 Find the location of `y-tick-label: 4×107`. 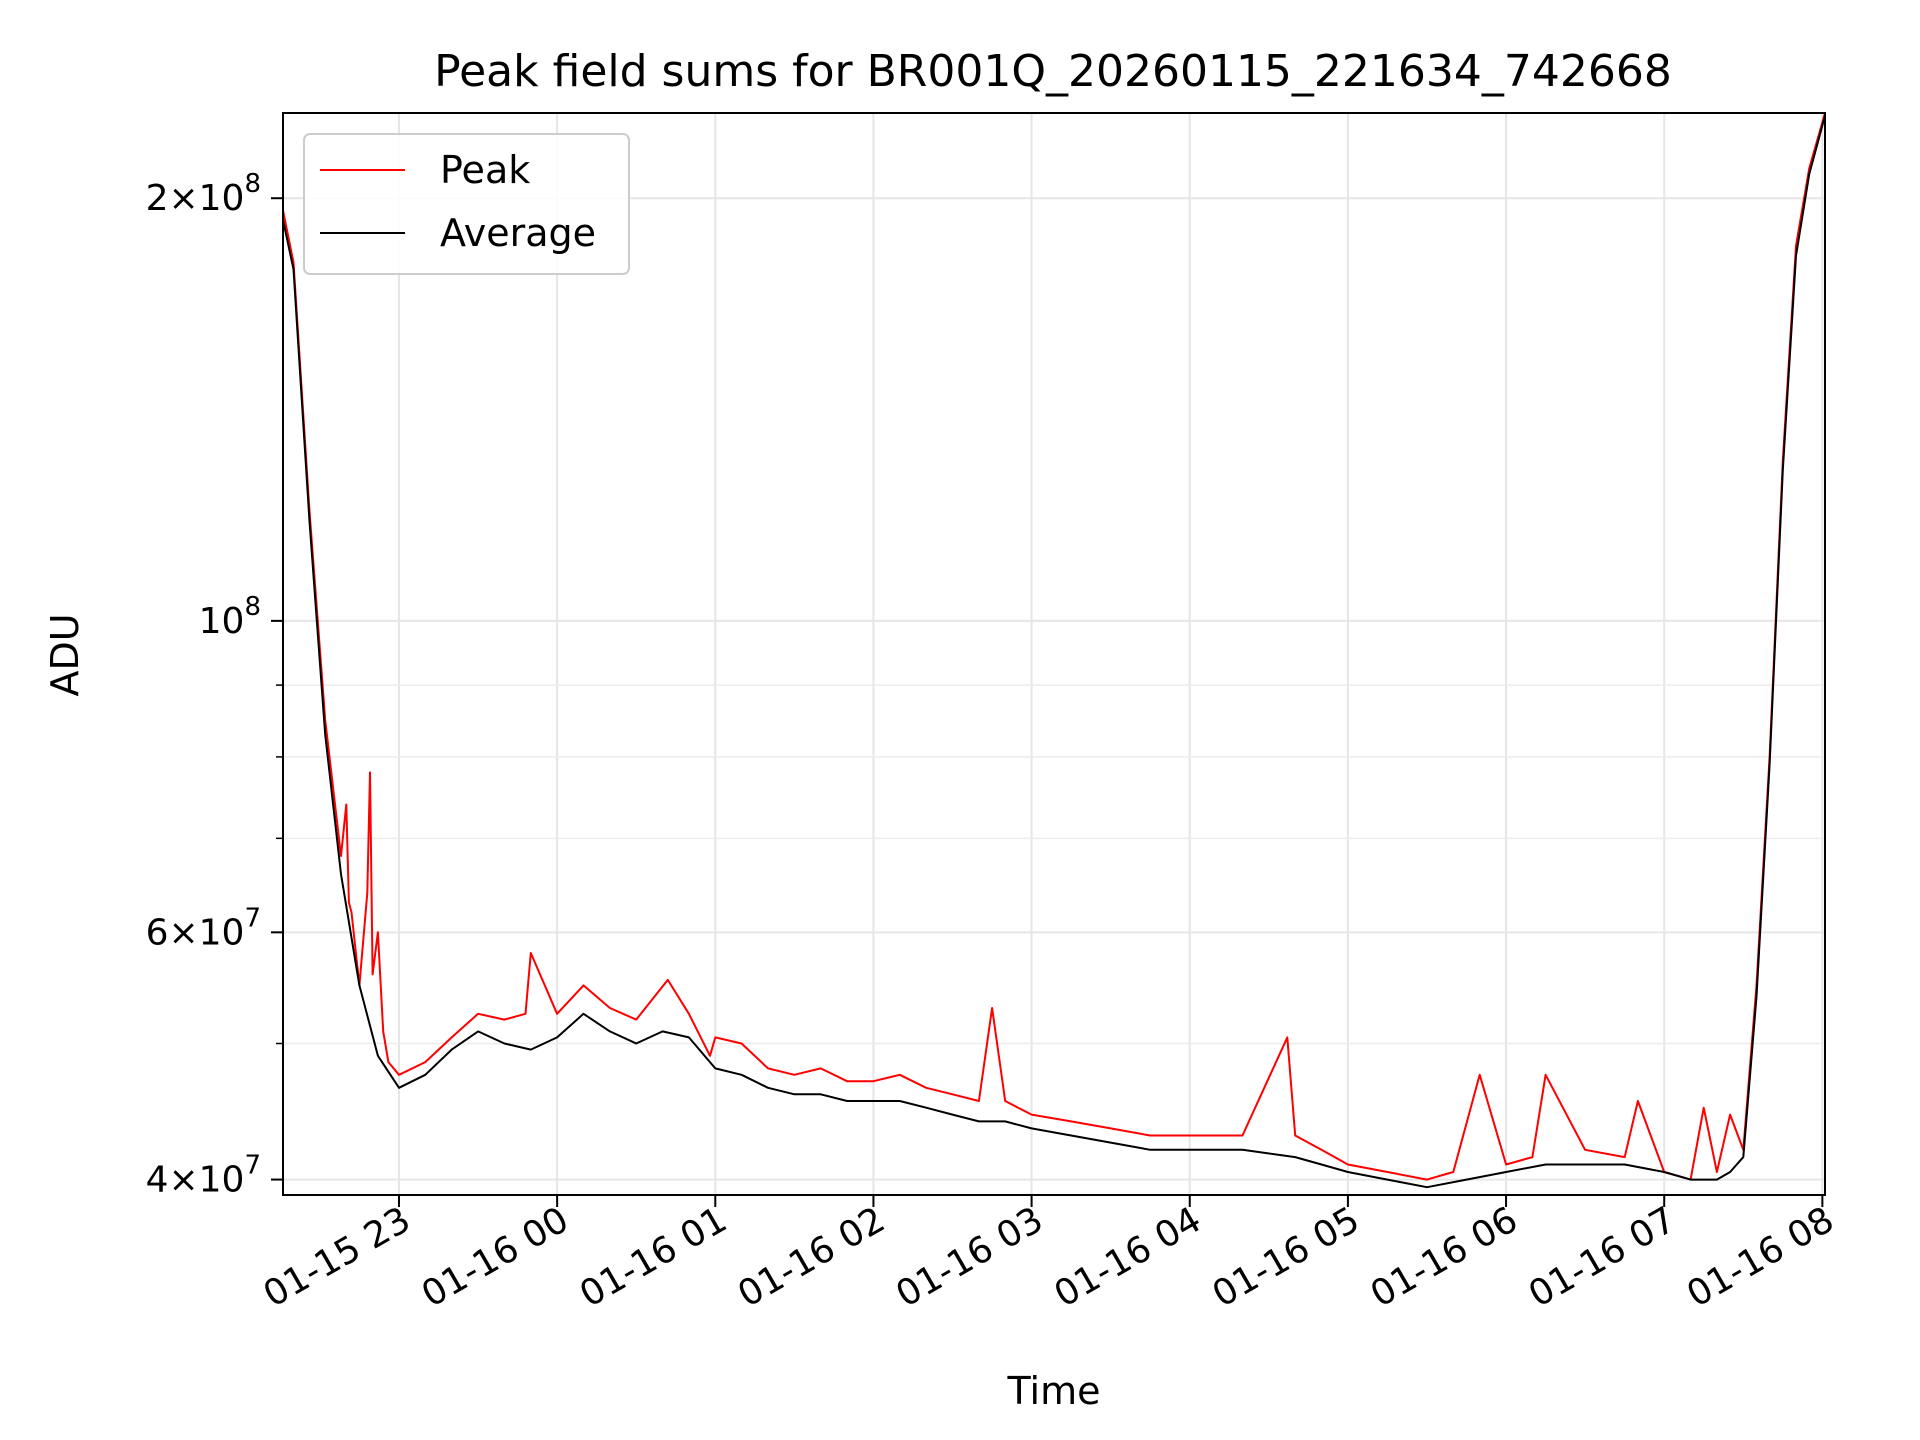

y-tick-label: 4×107 is located at coordinates (203, 1176).